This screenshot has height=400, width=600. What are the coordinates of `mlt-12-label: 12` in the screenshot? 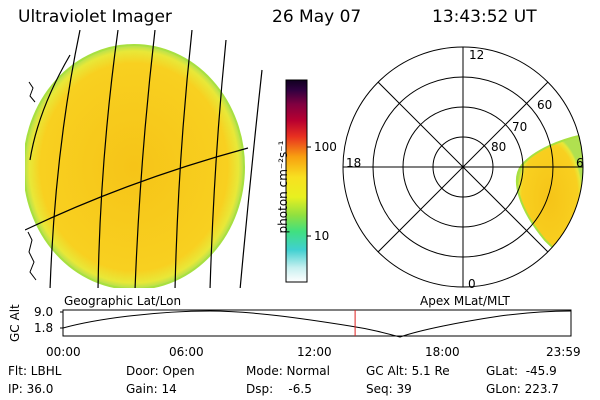 It's located at (477, 55).